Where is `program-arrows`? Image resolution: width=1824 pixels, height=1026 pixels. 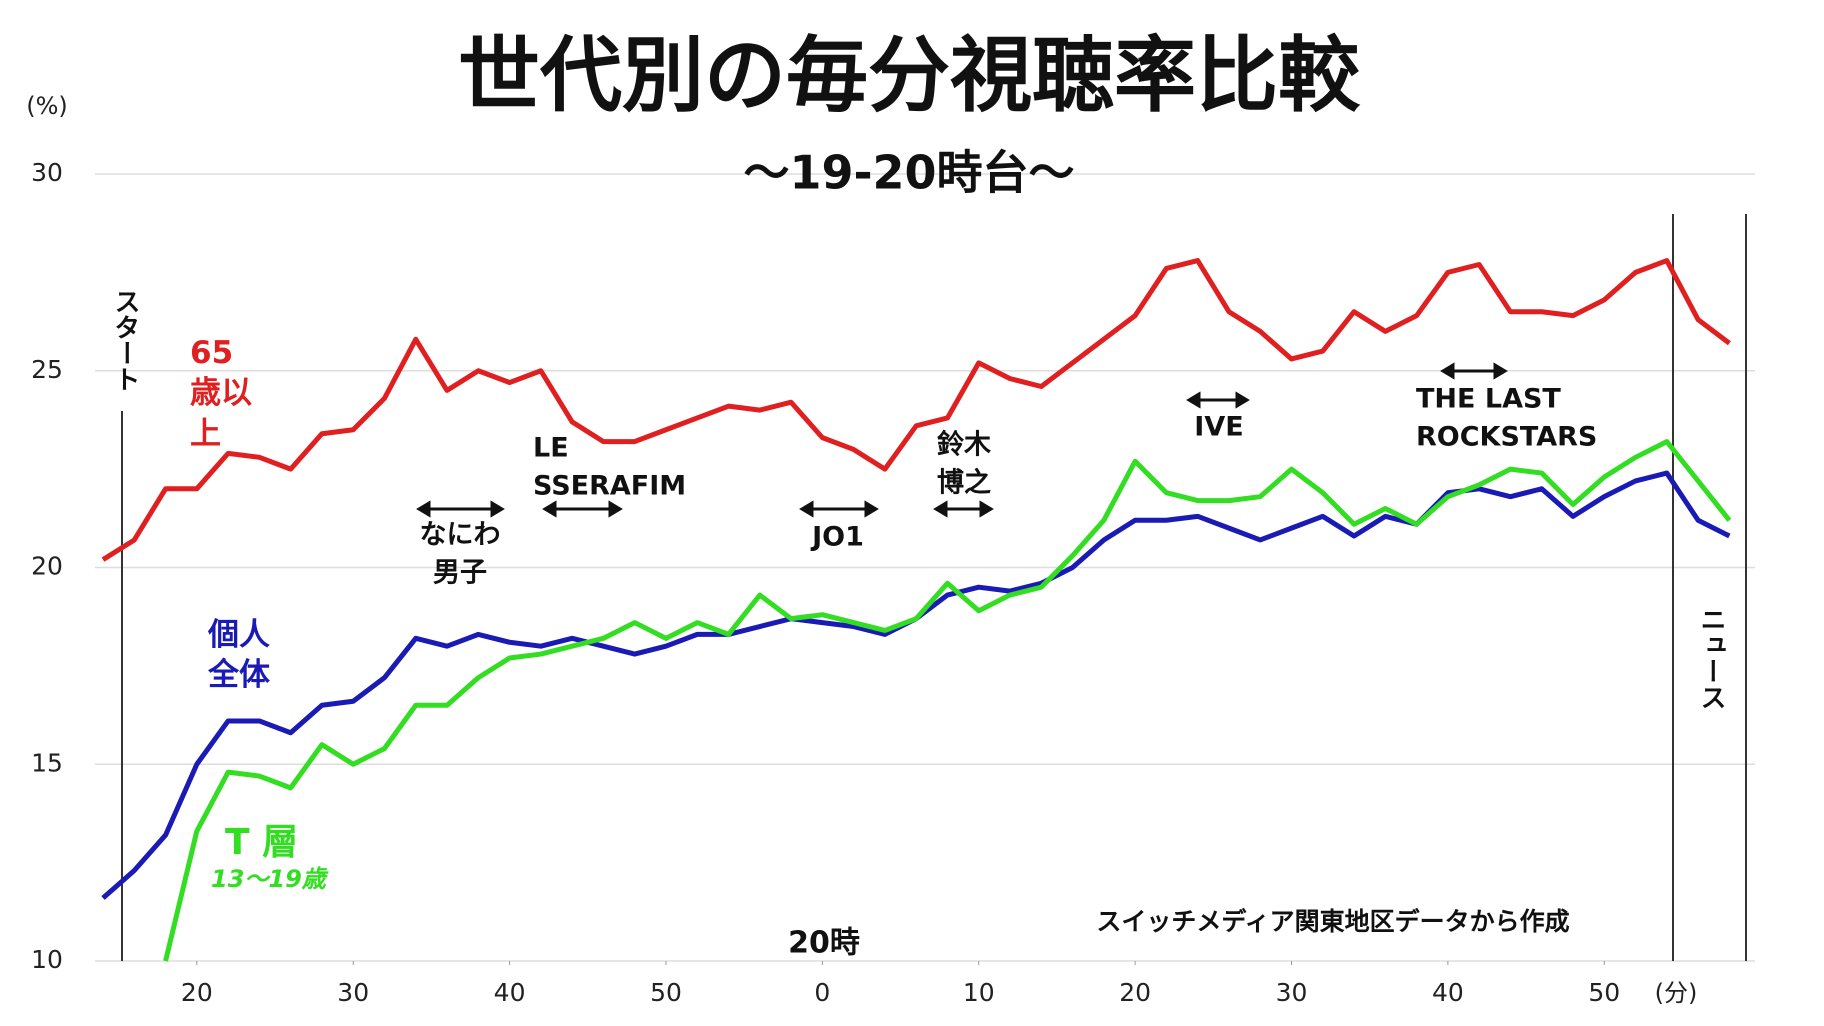
program-arrows is located at coordinates (962, 440).